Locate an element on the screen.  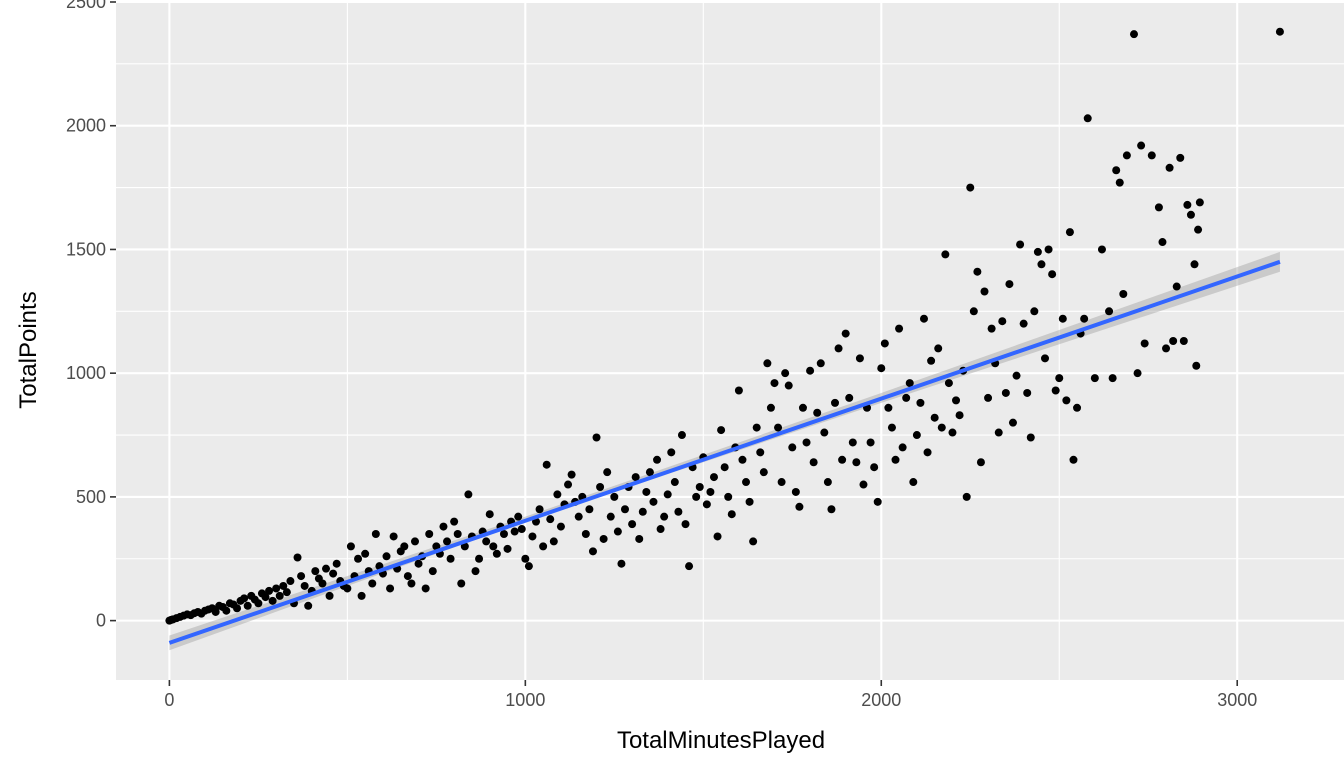
x-axis-title: TotalMinutesPlayed is located at coordinates (721, 740).